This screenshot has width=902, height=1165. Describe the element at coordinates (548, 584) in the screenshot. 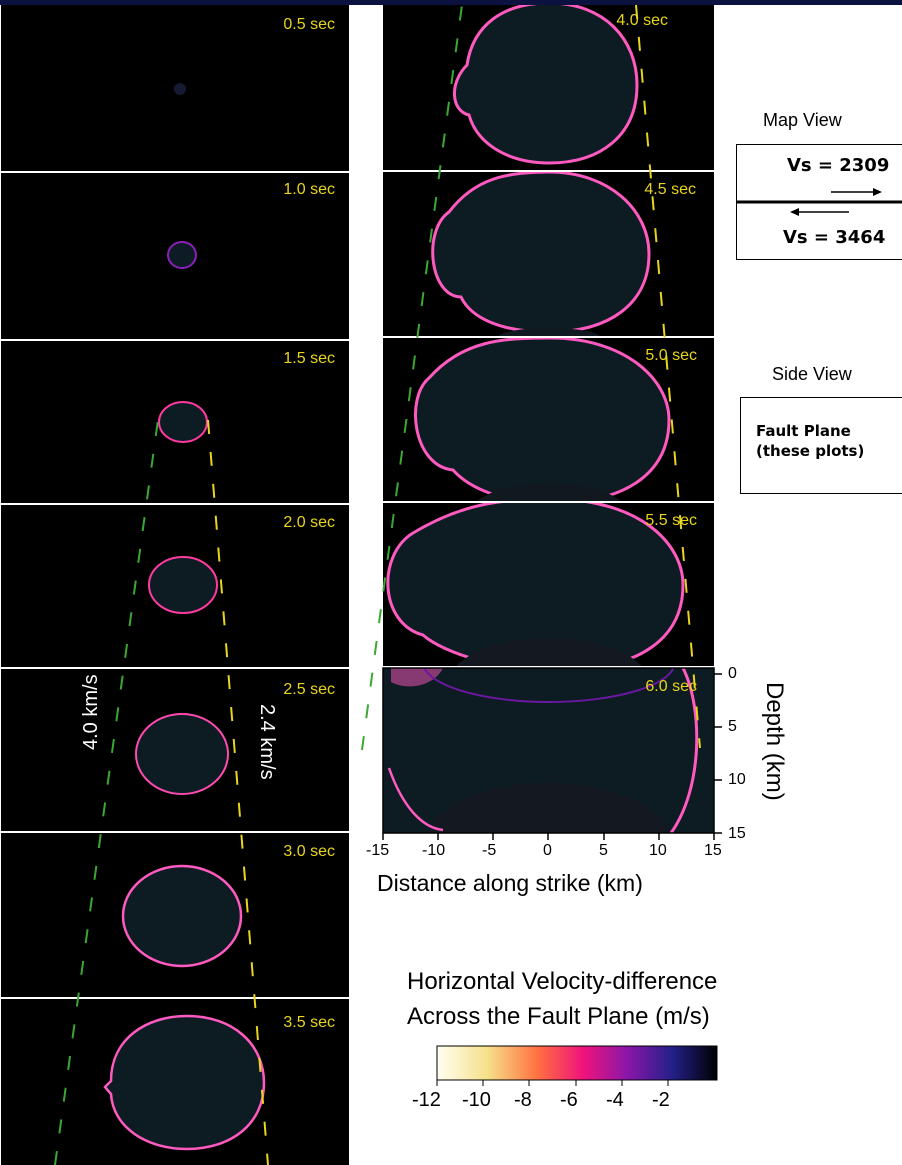

I see `snapshot-panel: 5.5 sec` at that location.